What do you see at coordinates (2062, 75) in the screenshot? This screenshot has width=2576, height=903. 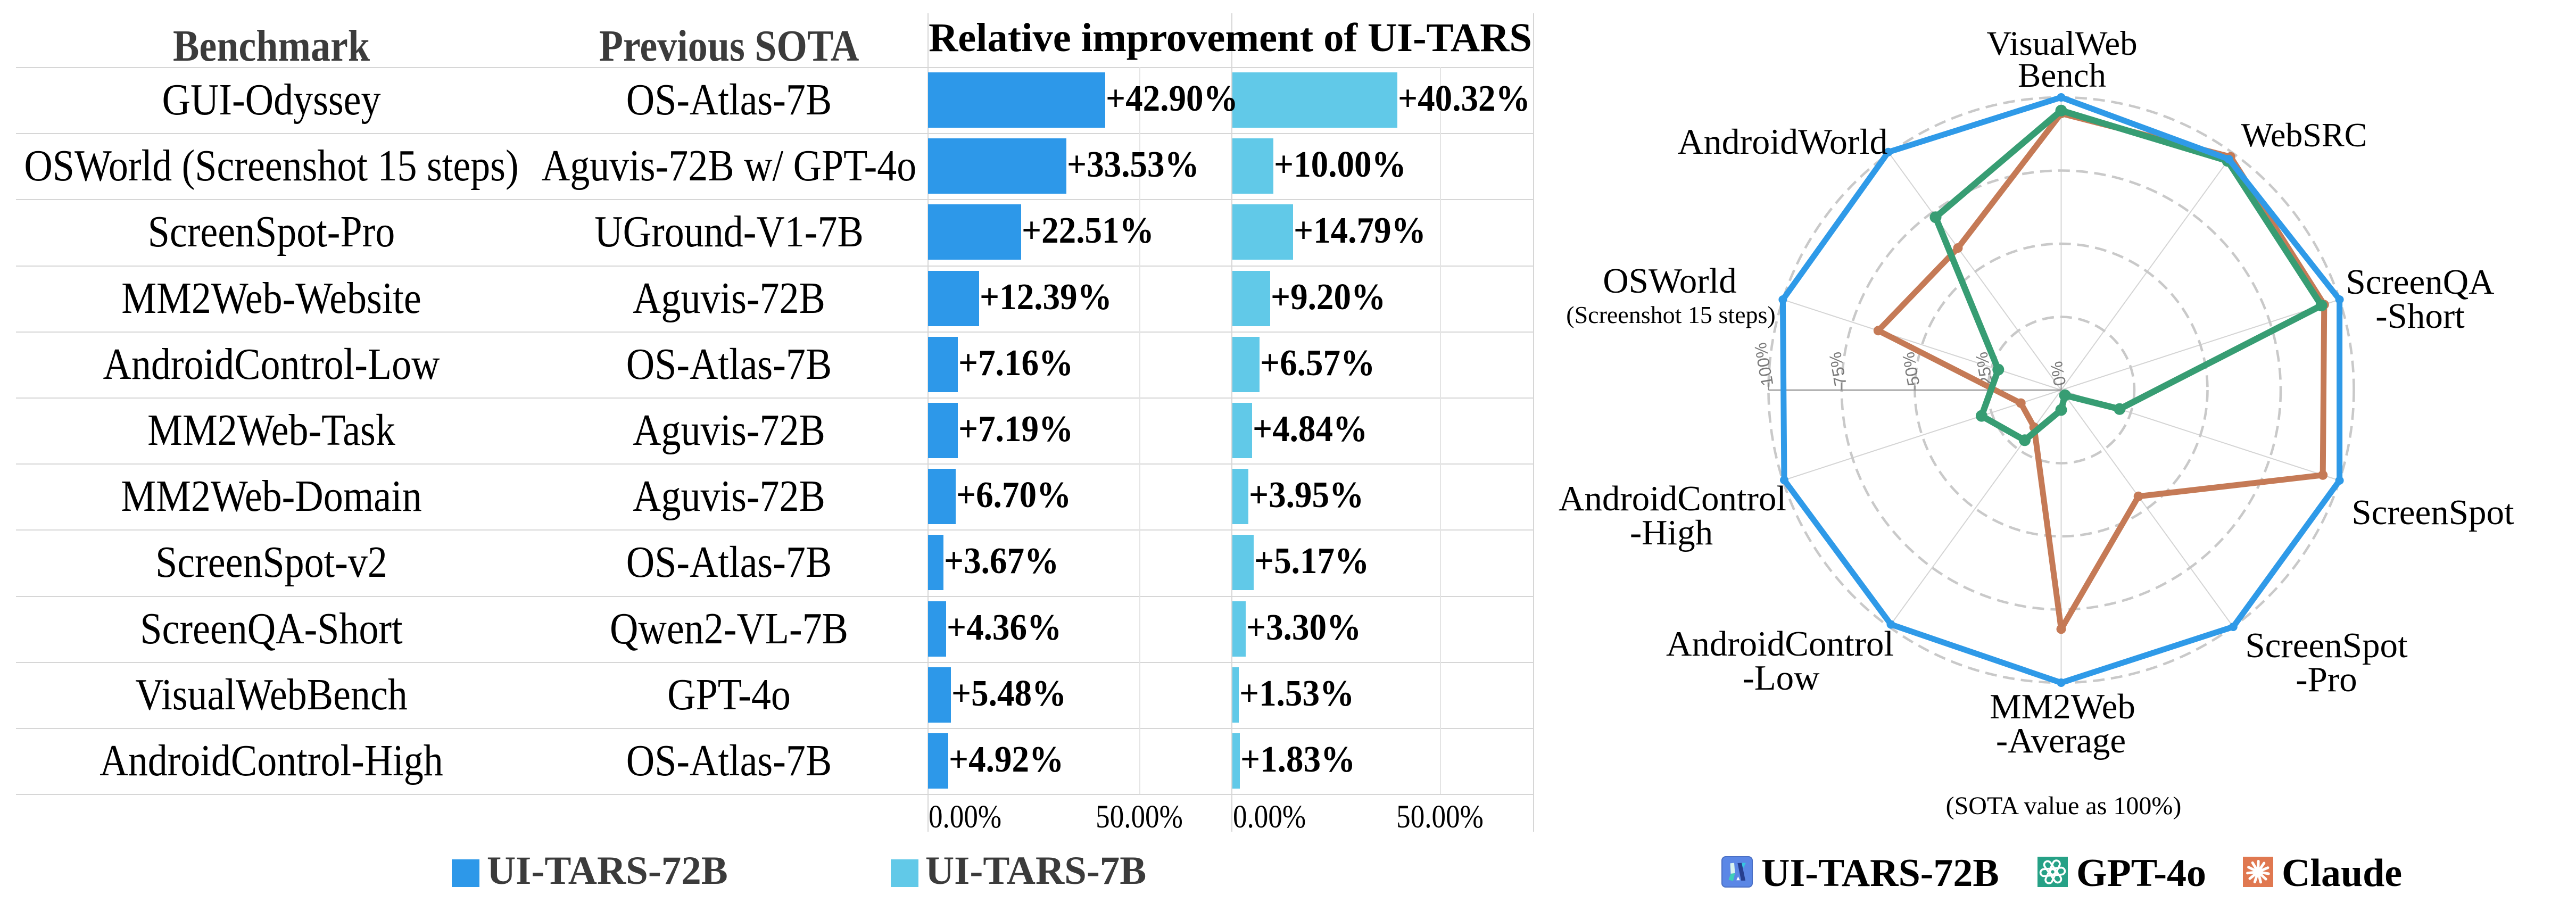 I see `svg-text: Bench` at bounding box center [2062, 75].